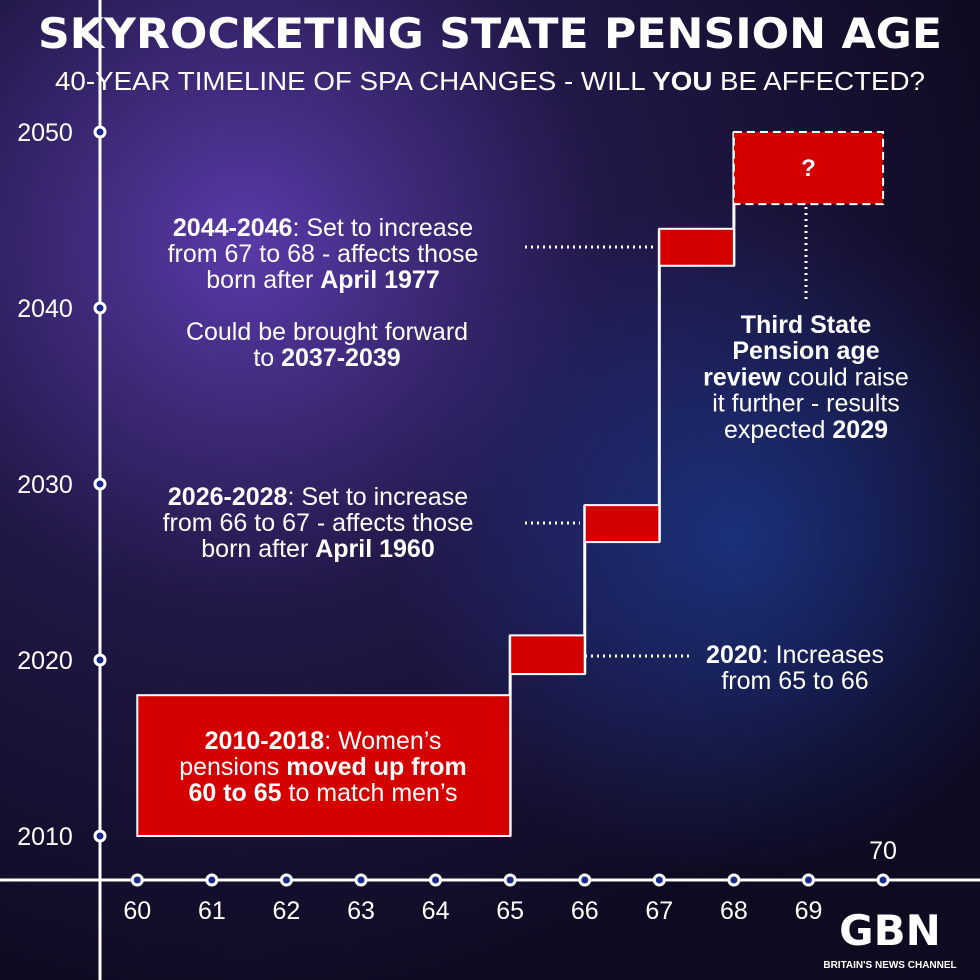 This screenshot has height=980, width=980. I want to click on annotation-line: Could be brought forward, so click(327, 332).